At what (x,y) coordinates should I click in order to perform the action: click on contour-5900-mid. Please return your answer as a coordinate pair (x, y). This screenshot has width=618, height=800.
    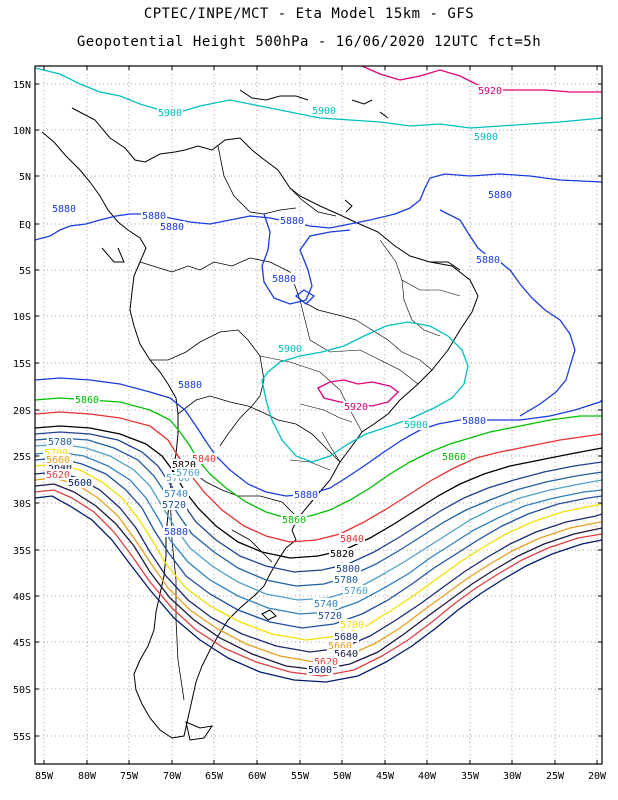
    Looking at the image, I should click on (365, 392).